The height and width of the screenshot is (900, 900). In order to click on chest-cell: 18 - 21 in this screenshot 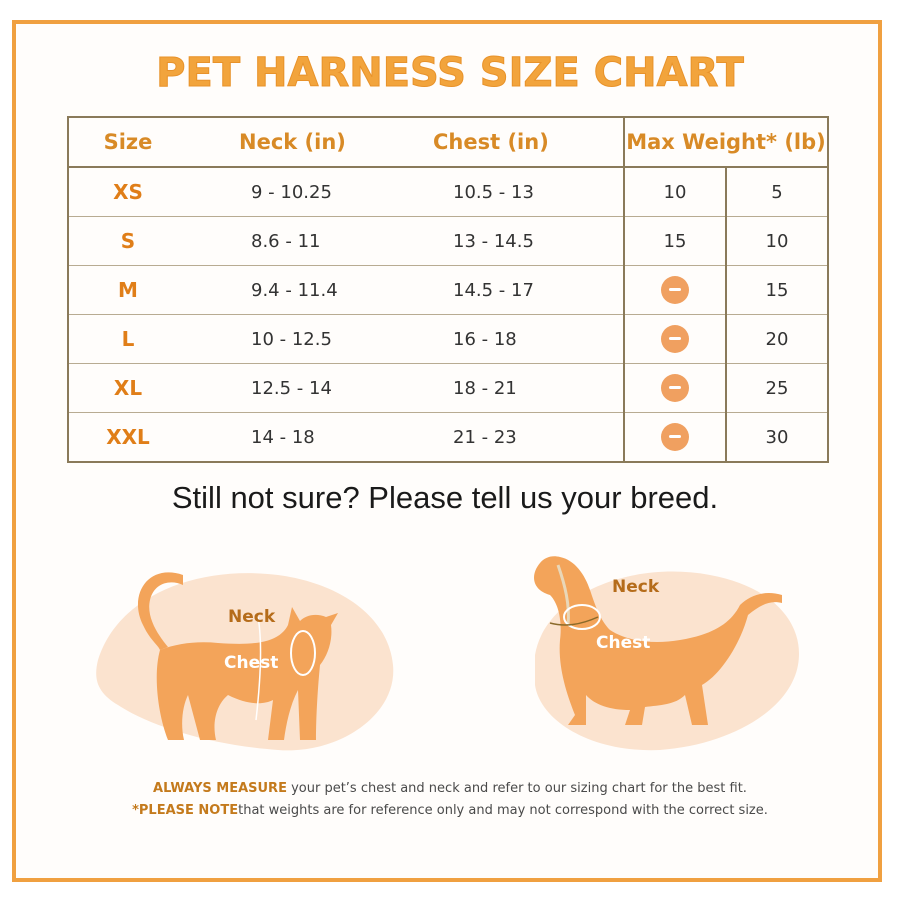, I will do `click(514, 388)`.